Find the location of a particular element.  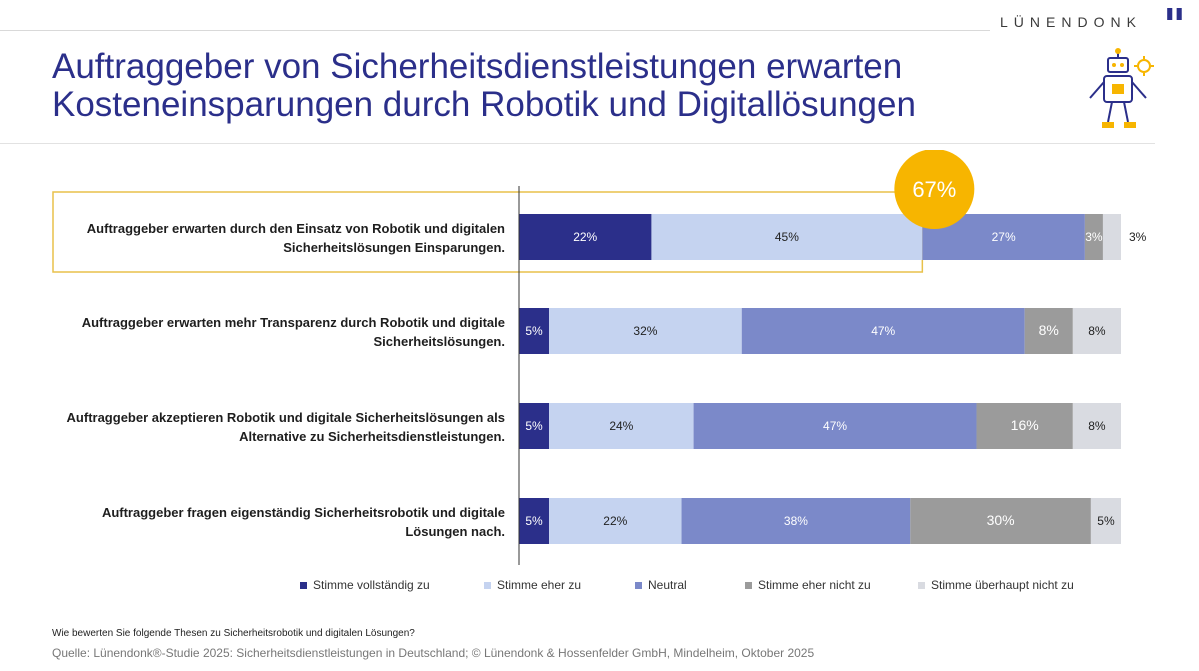

legend-item: Stimme eher nicht zu is located at coordinates (808, 585).